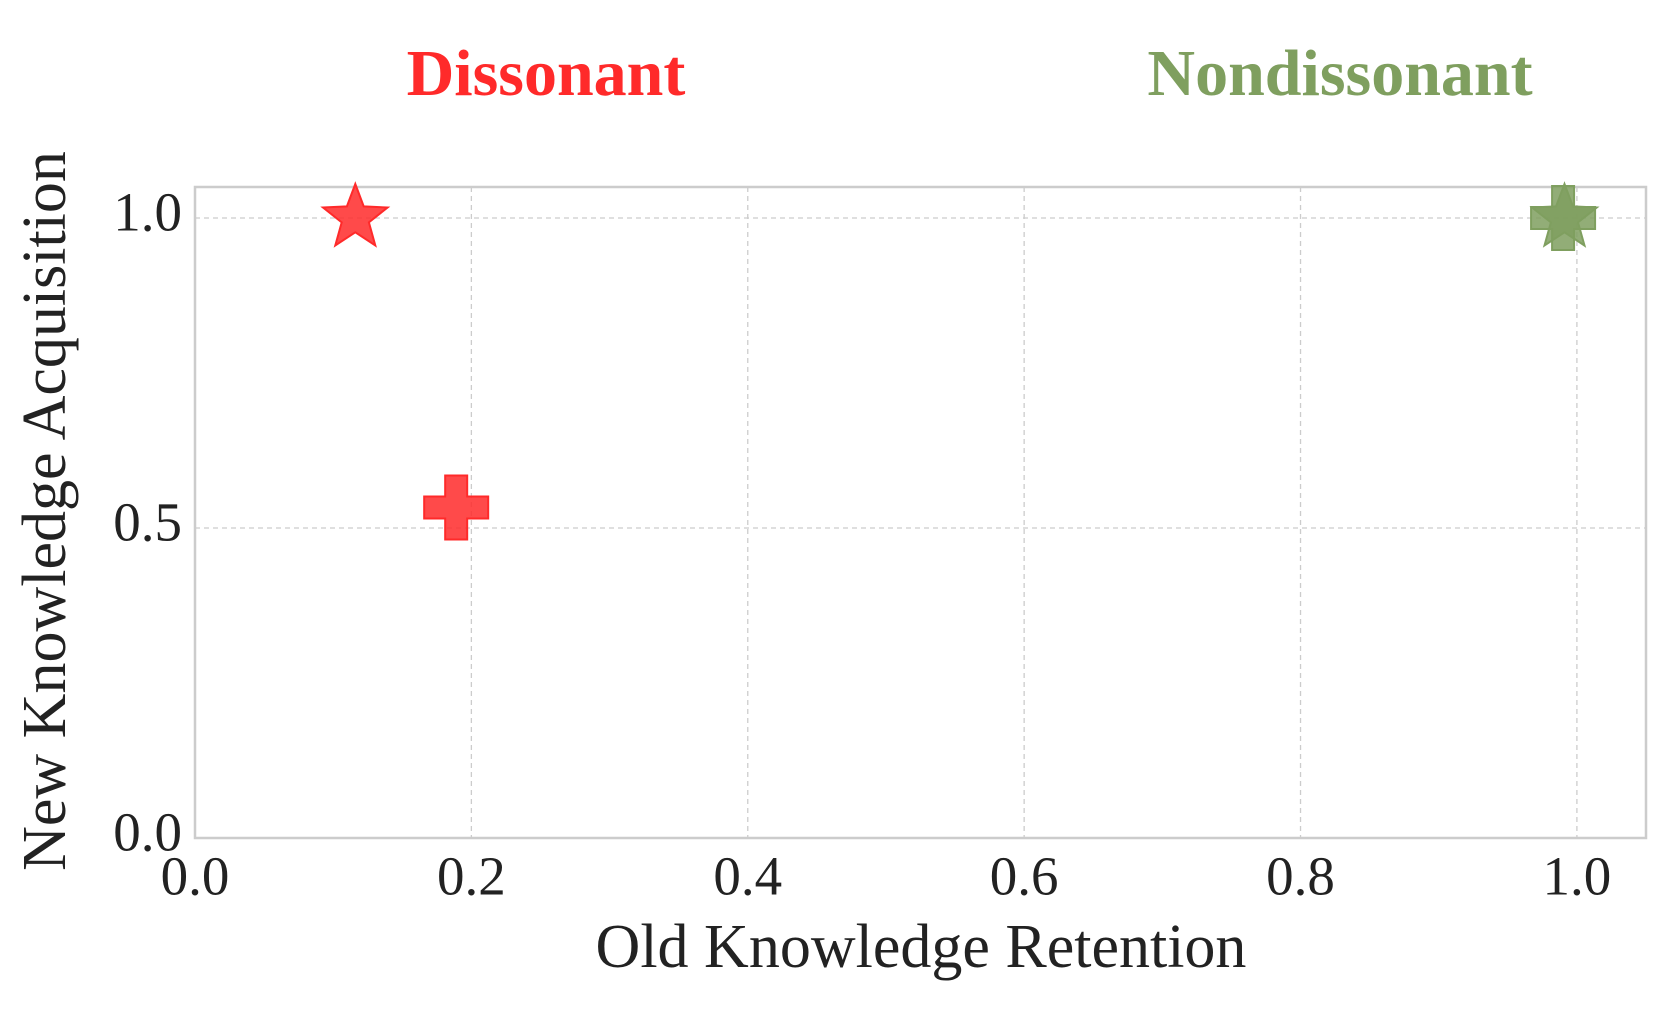  What do you see at coordinates (195, 876) in the screenshot?
I see `x-tick-label: 0.0` at bounding box center [195, 876].